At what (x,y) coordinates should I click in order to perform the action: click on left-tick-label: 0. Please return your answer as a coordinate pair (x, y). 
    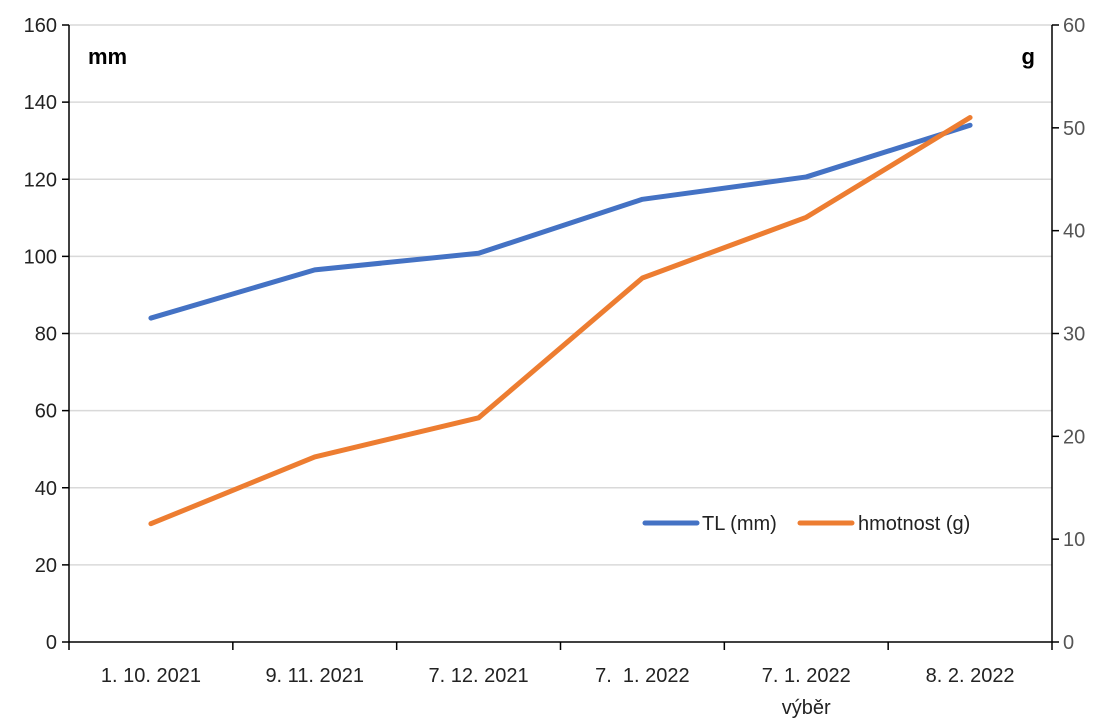
    Looking at the image, I should click on (51, 643).